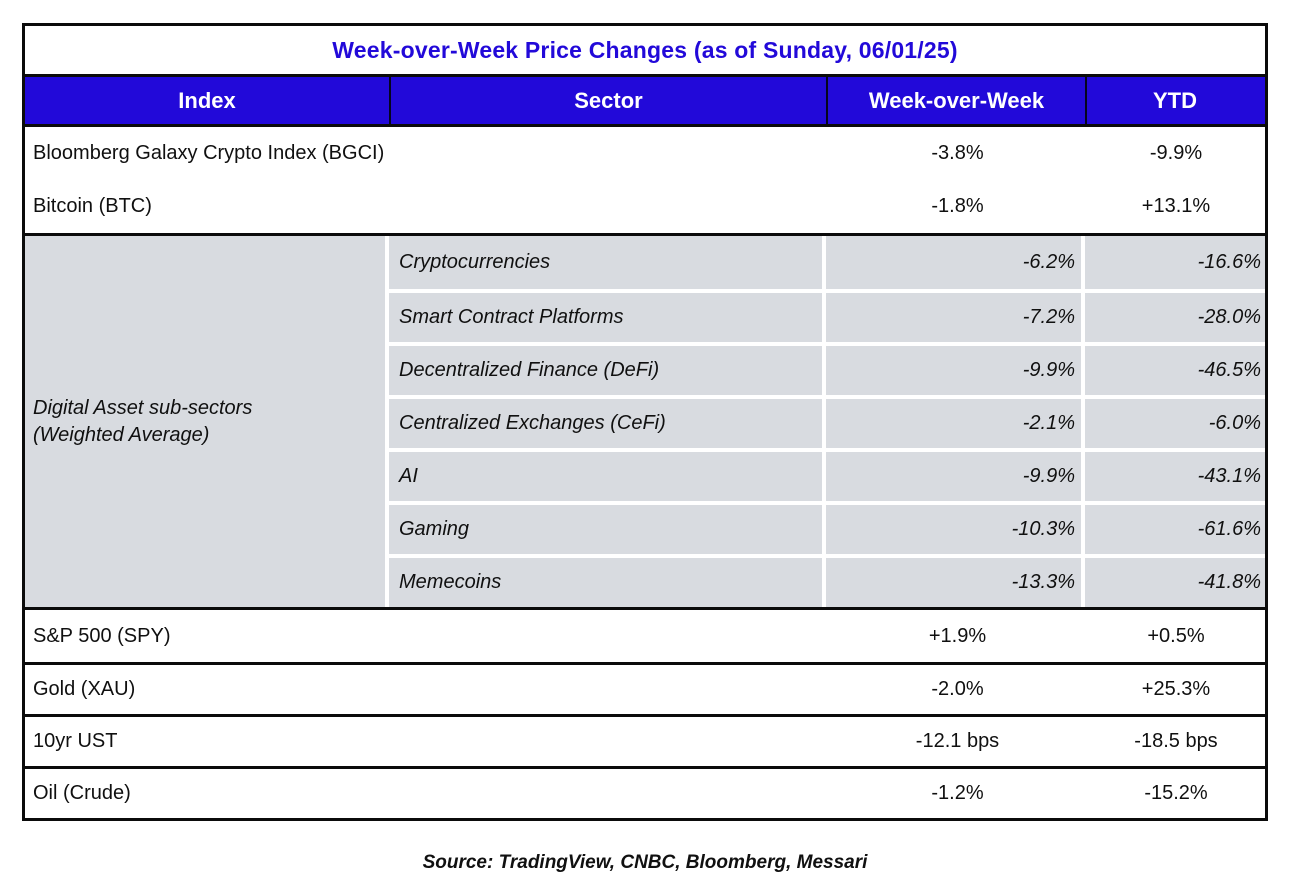  What do you see at coordinates (645, 740) in the screenshot?
I see `table-row-10yr-ust: 10yr UST -12.1 bps -18.5 bps` at bounding box center [645, 740].